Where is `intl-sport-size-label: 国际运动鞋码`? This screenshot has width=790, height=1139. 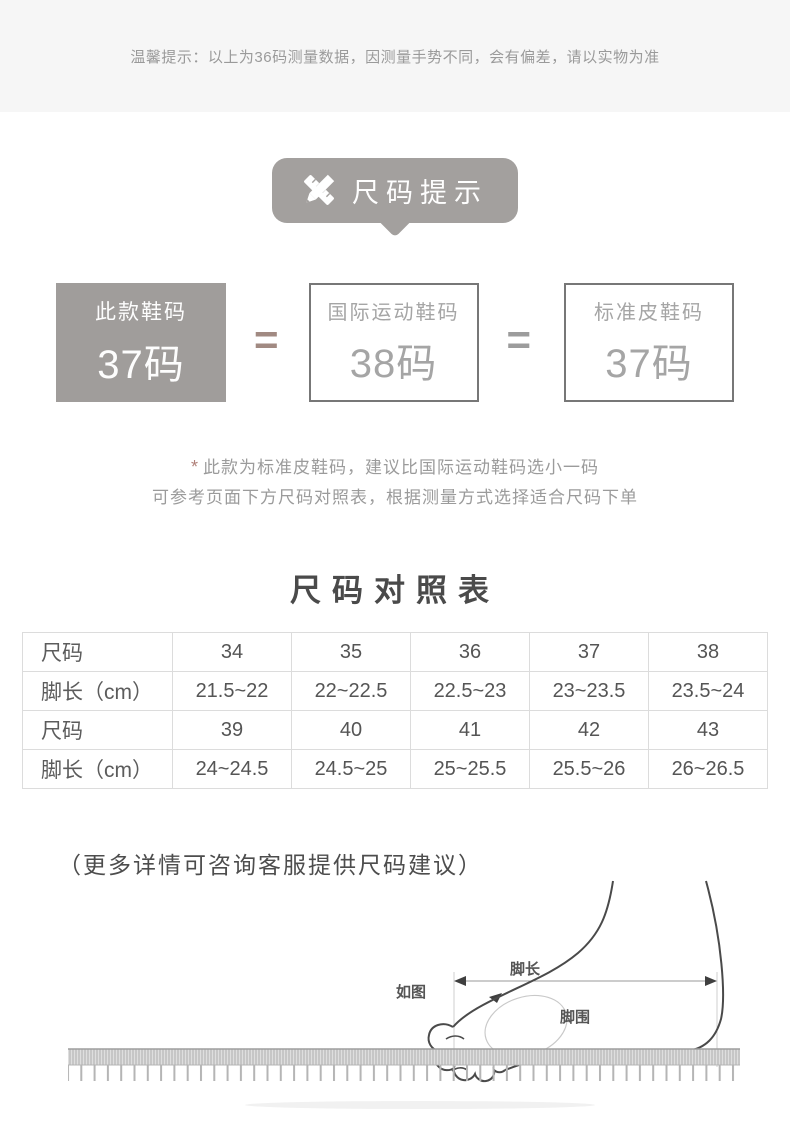 intl-sport-size-label: 国际运动鞋码 is located at coordinates (393, 313).